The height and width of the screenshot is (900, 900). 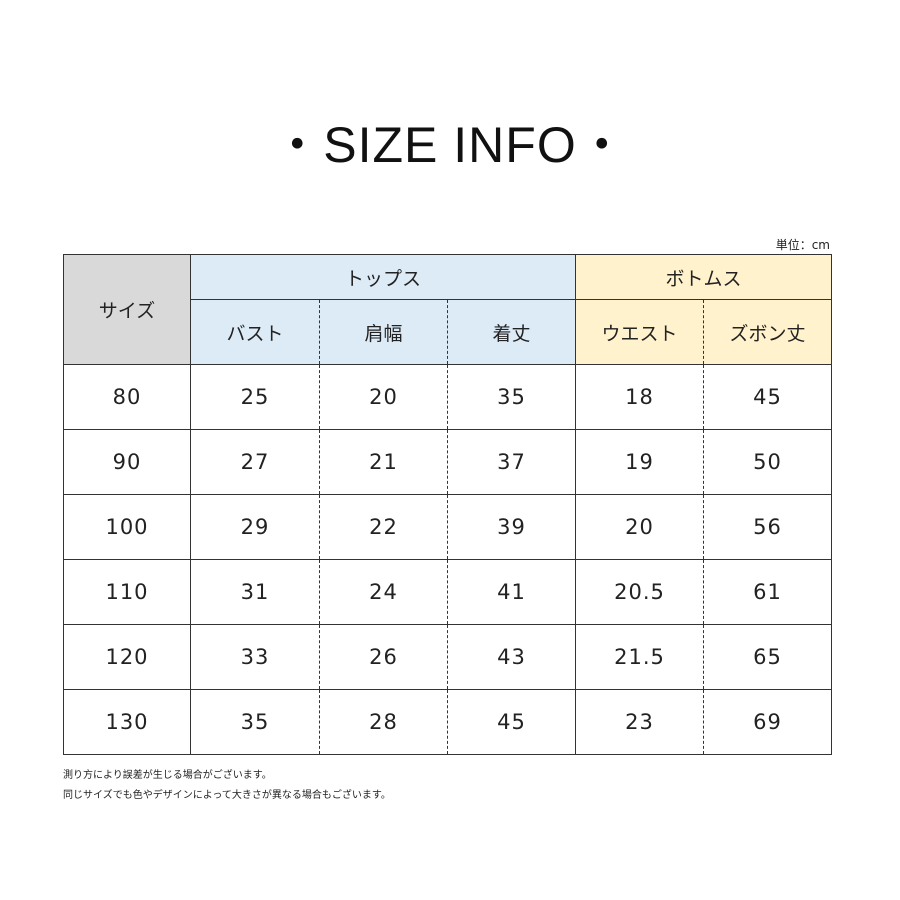 I want to click on value-cell: 41, so click(x=511, y=592).